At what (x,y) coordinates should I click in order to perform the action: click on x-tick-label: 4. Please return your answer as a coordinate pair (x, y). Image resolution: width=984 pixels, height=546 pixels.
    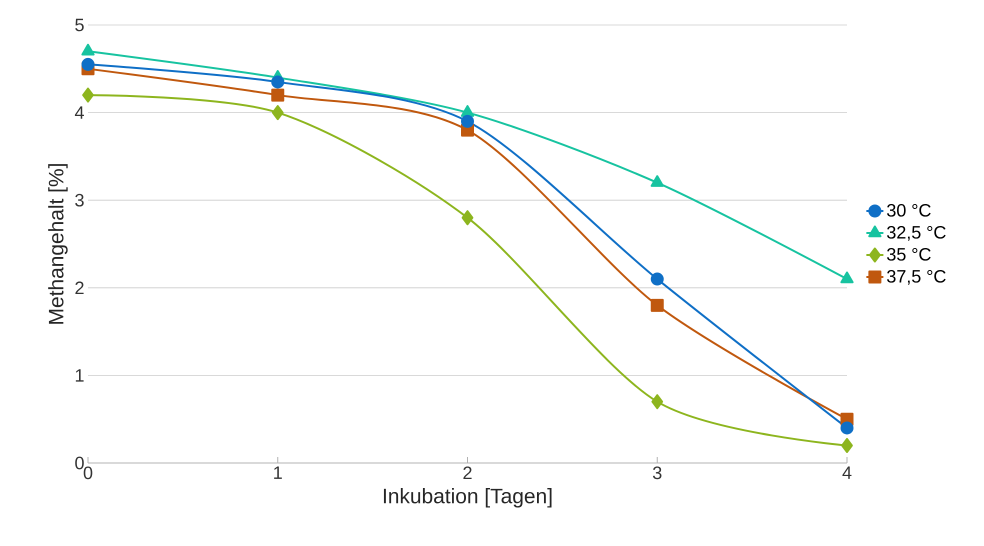
    Looking at the image, I should click on (847, 472).